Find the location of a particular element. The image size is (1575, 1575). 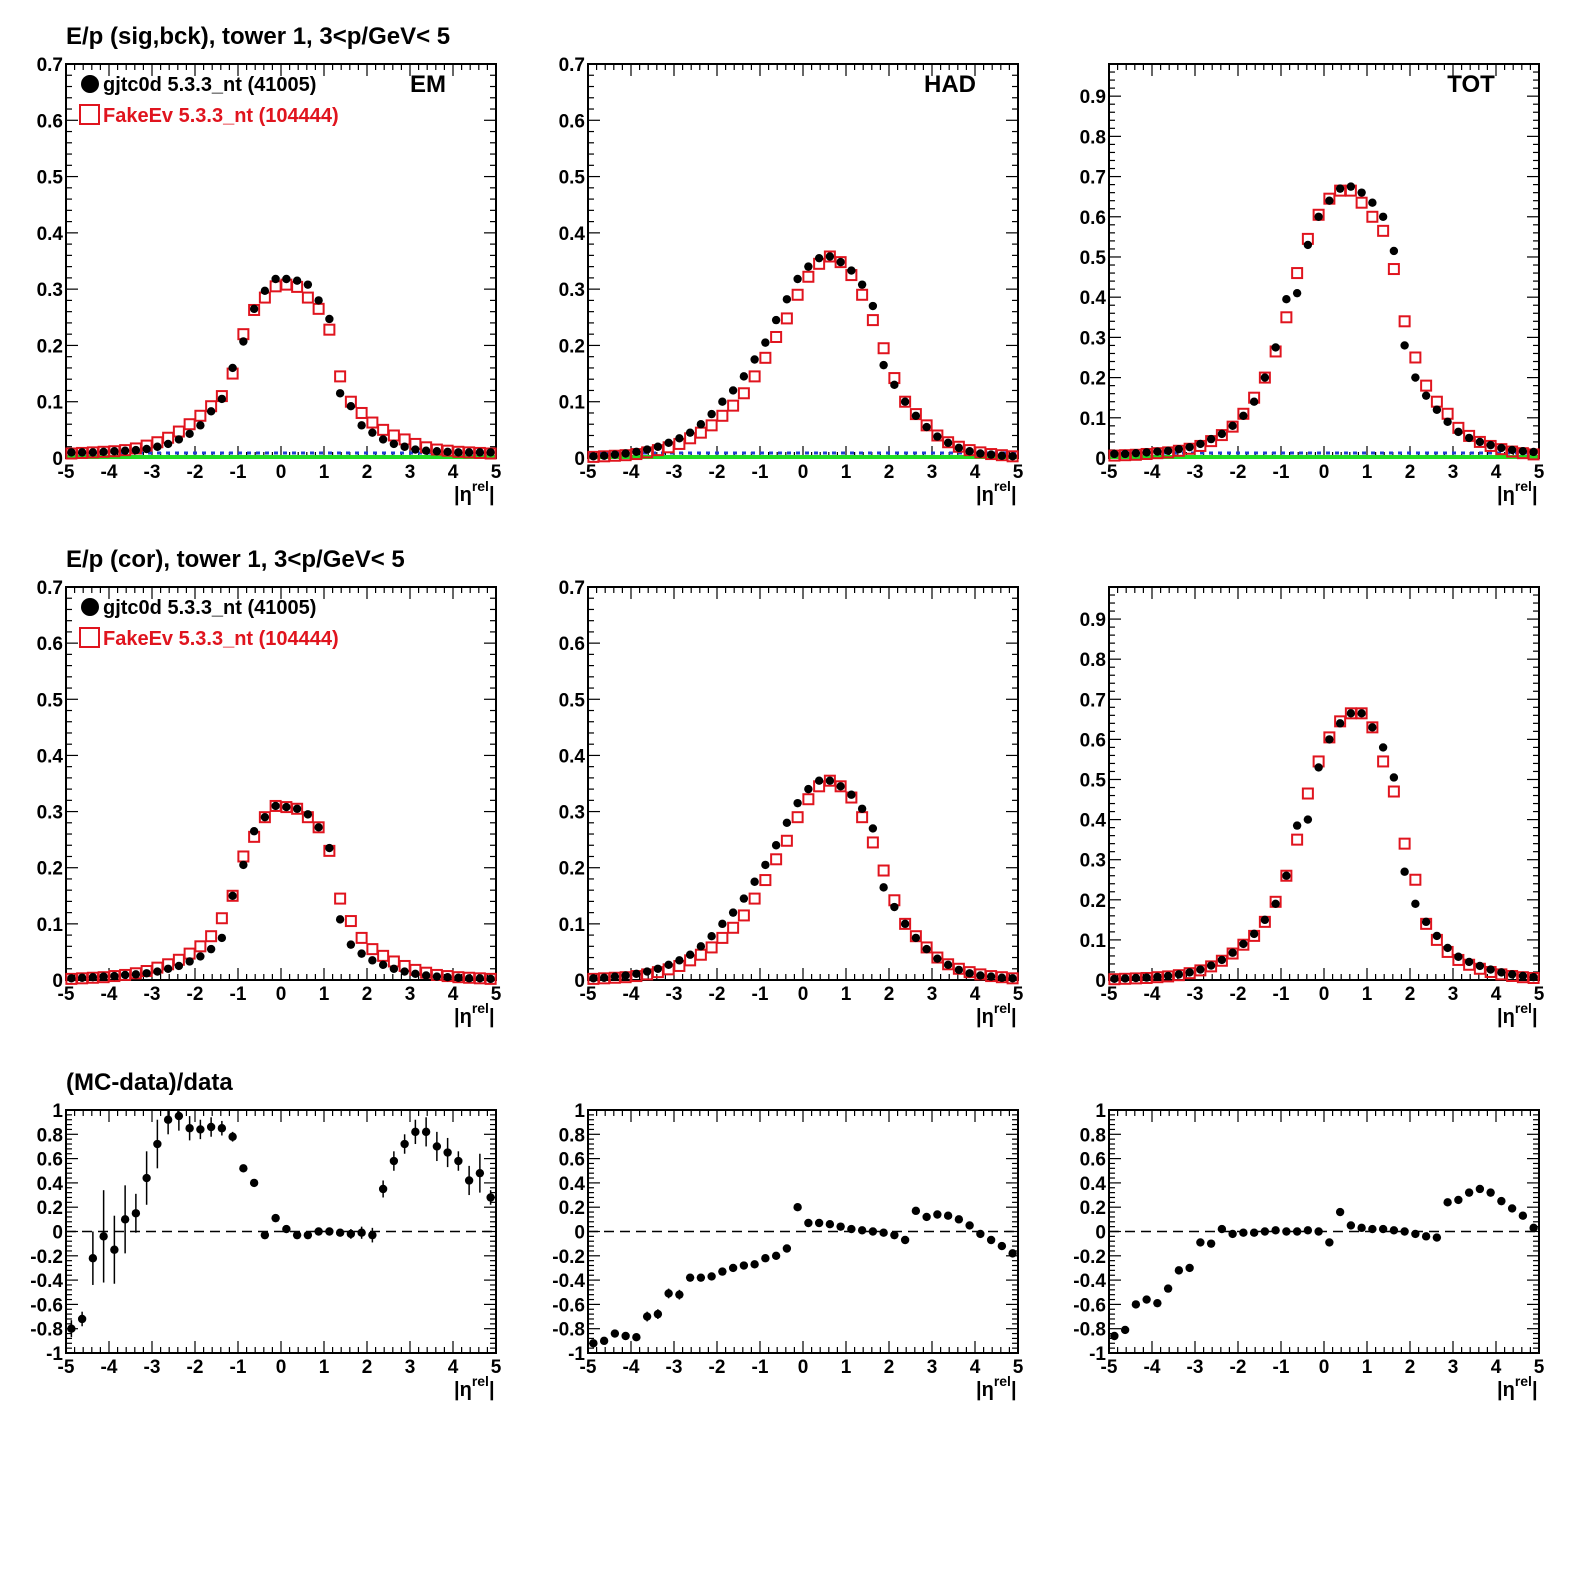

y-tick-label: 0.9 is located at coordinates (1093, 620).